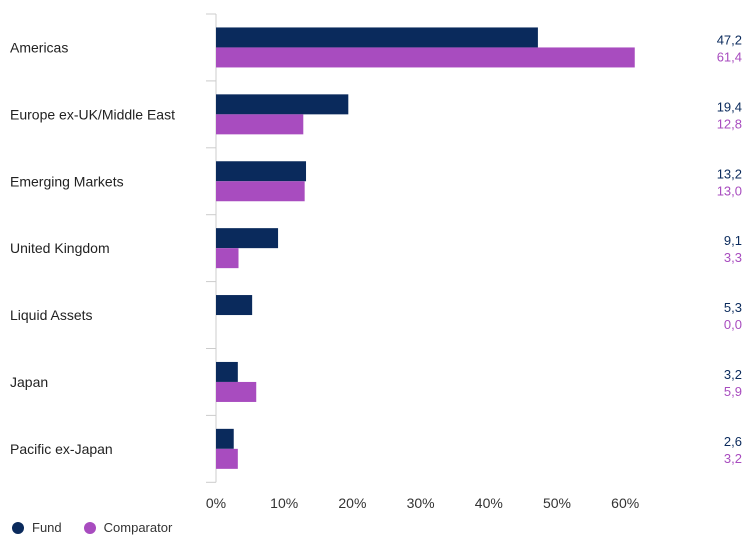 This screenshot has height=538, width=744. I want to click on legend-swatch-comparator, so click(89, 527).